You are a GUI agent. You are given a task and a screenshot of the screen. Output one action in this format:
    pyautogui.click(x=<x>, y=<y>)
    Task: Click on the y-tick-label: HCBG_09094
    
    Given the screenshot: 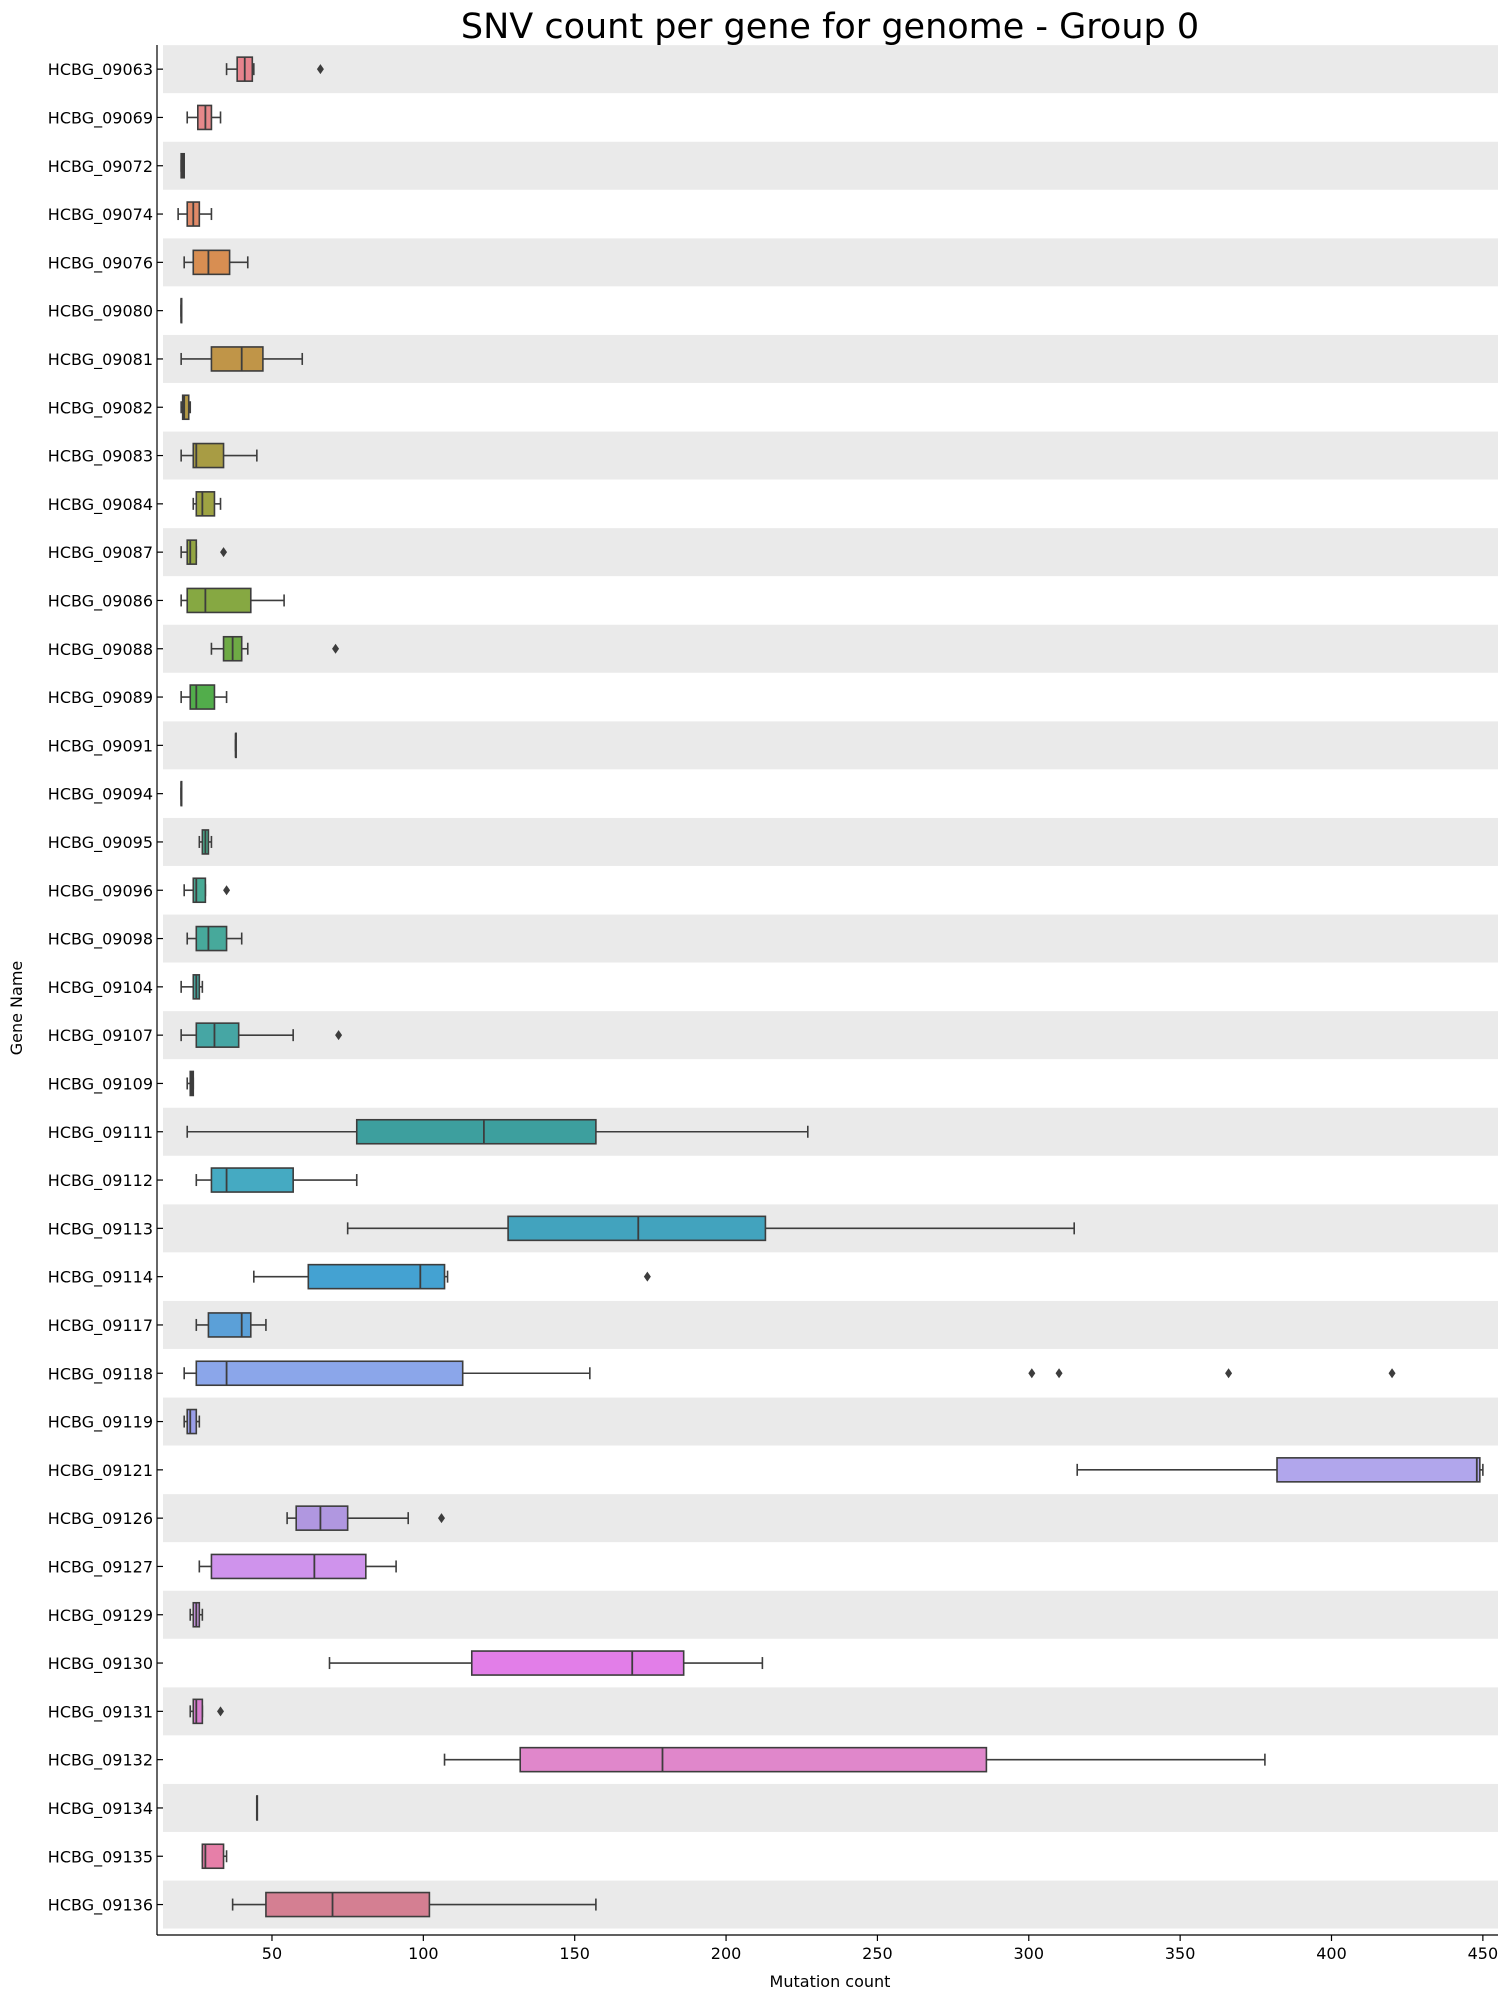 What is the action you would take?
    pyautogui.click(x=100, y=795)
    